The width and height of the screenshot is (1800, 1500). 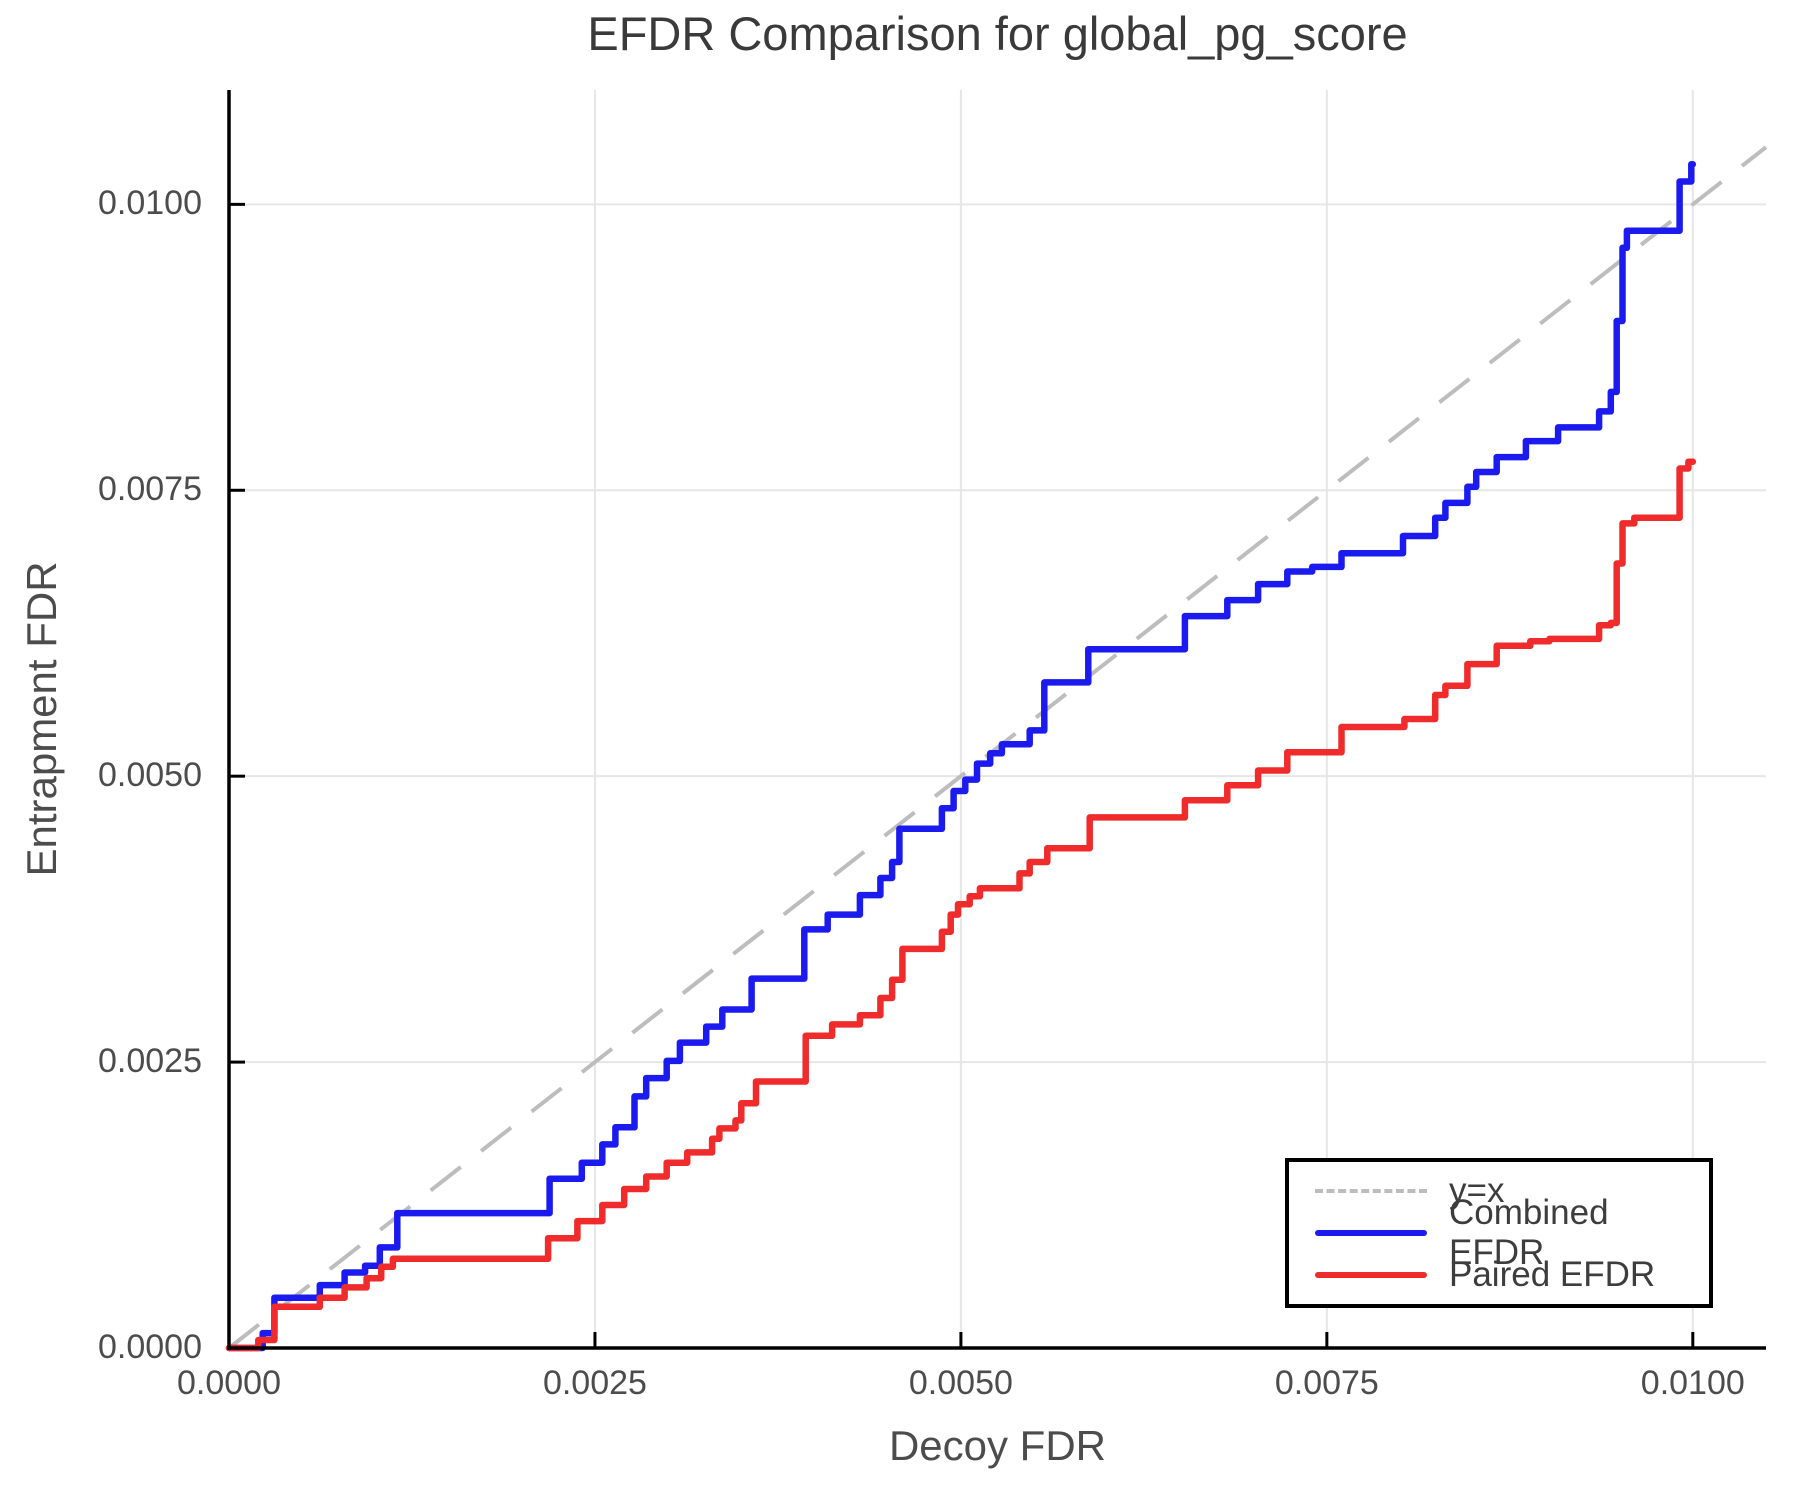 What do you see at coordinates (1371, 1275) in the screenshot?
I see `red-line-swatch-icon` at bounding box center [1371, 1275].